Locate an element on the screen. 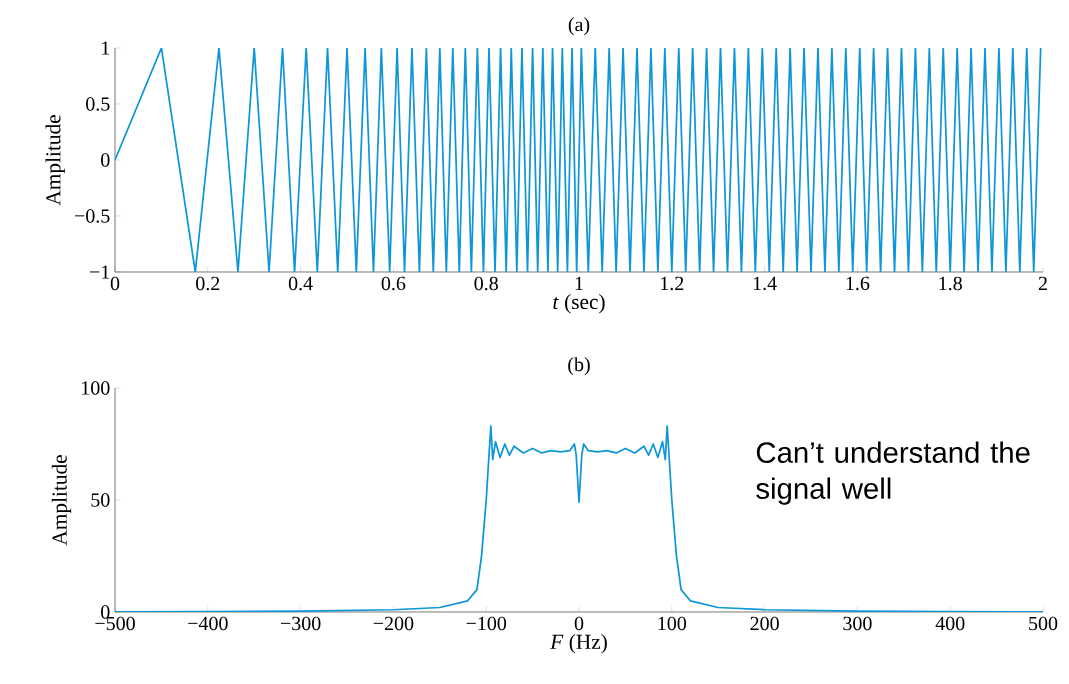  x-tick-label: 0 is located at coordinates (579, 623).